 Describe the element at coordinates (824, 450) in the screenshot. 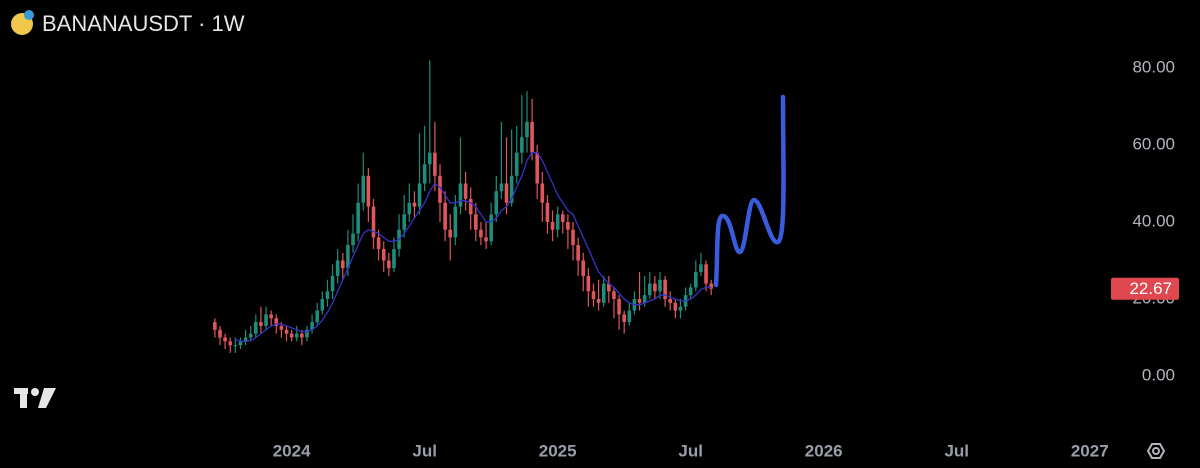

I see `x-tick-label: 2026` at that location.